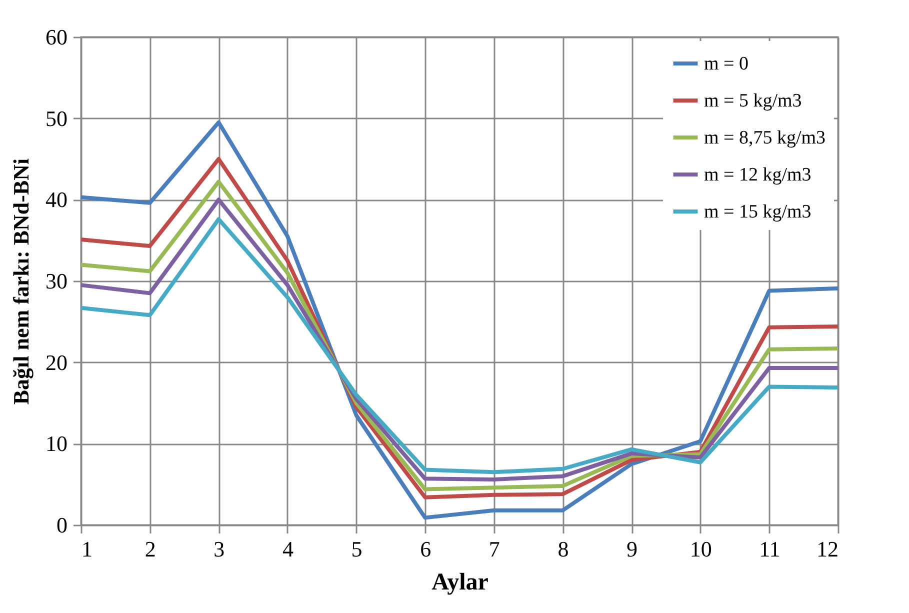 The height and width of the screenshot is (613, 909). I want to click on x-tick-label: 7, so click(494, 549).